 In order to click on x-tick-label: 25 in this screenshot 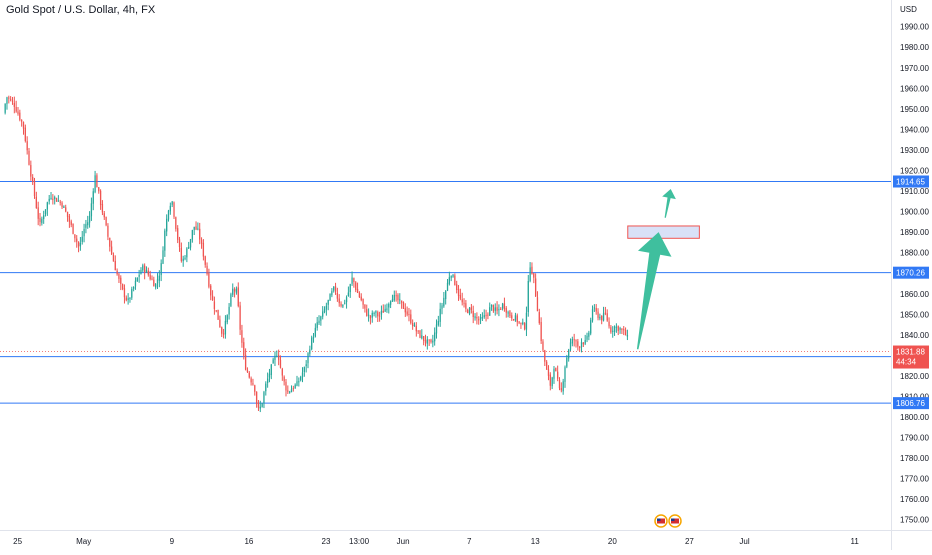, I will do `click(17, 541)`.